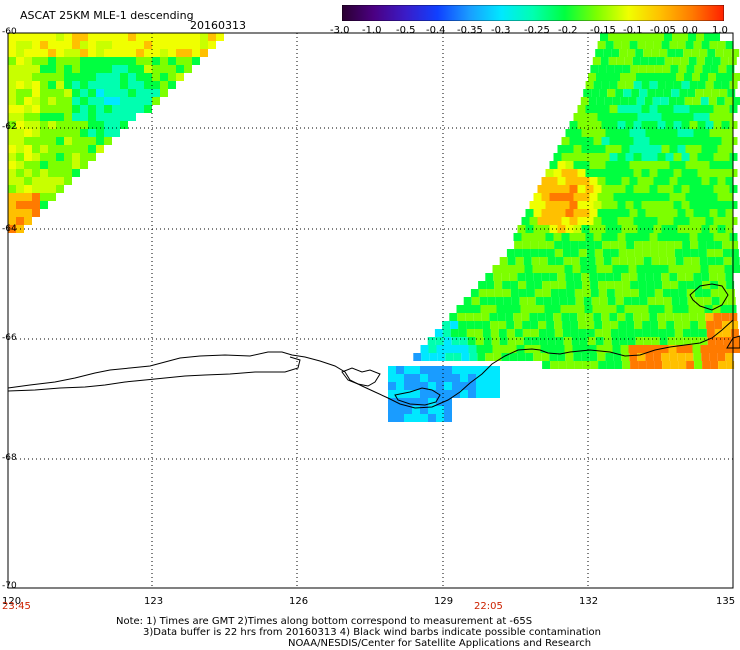 Image resolution: width=740 pixels, height=650 pixels. Describe the element at coordinates (589, 601) in the screenshot. I see `lon-label: 132` at that location.